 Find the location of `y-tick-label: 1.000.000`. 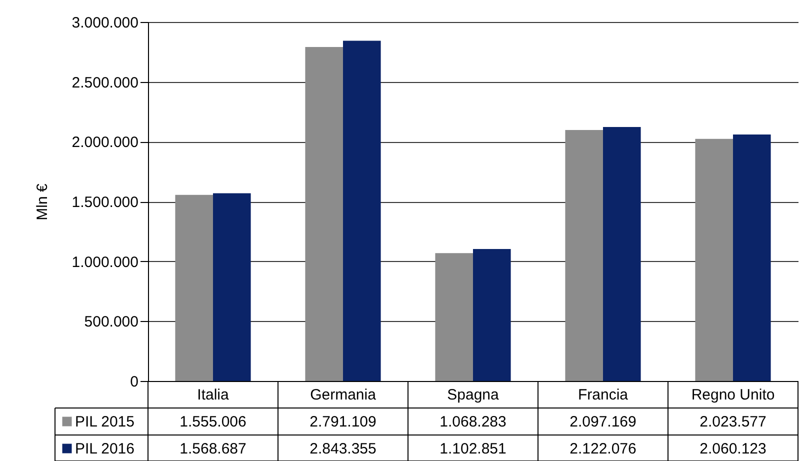

y-tick-label: 1.000.000 is located at coordinates (105, 262).